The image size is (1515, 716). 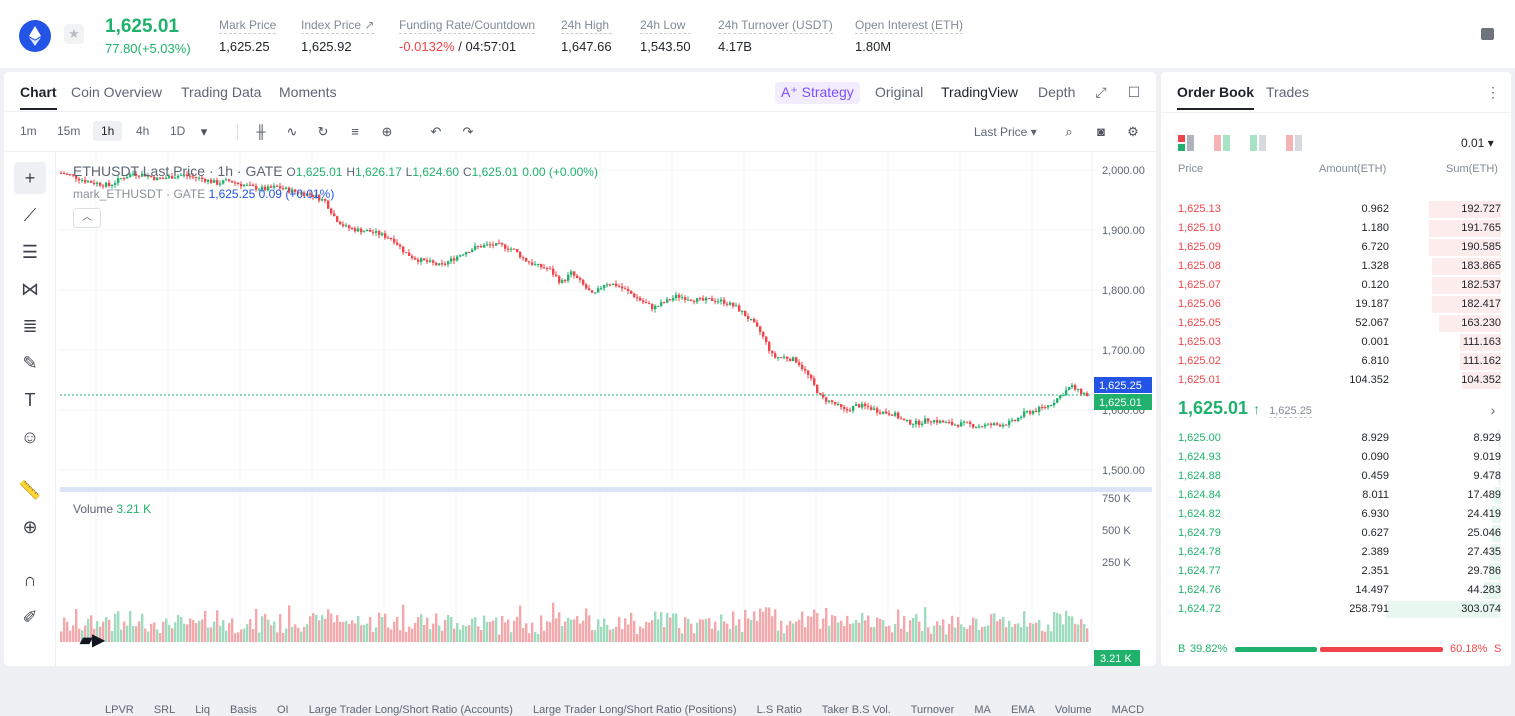 What do you see at coordinates (143, 131) in the screenshot?
I see `timeframe-4h: 4h` at bounding box center [143, 131].